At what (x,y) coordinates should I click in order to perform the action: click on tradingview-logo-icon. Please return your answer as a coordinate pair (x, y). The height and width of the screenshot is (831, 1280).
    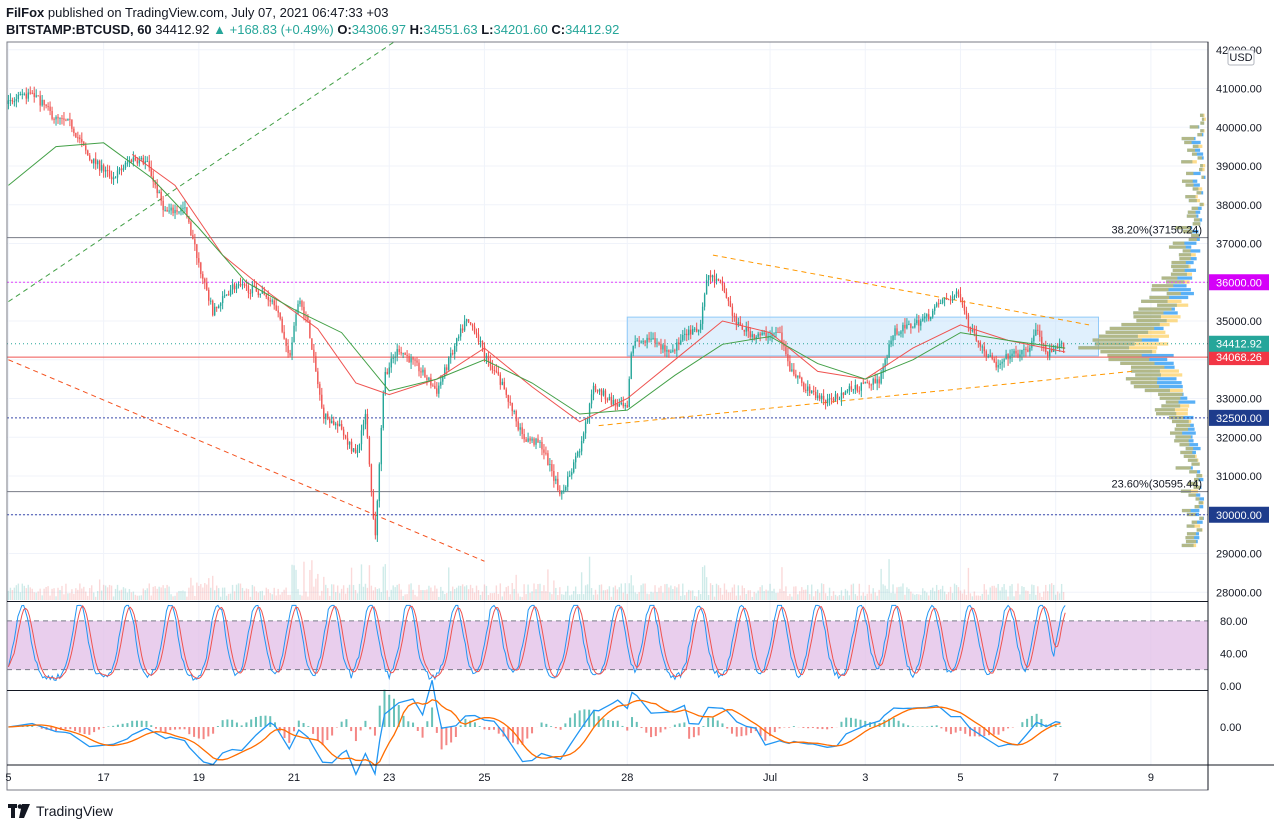
    Looking at the image, I should click on (19, 811).